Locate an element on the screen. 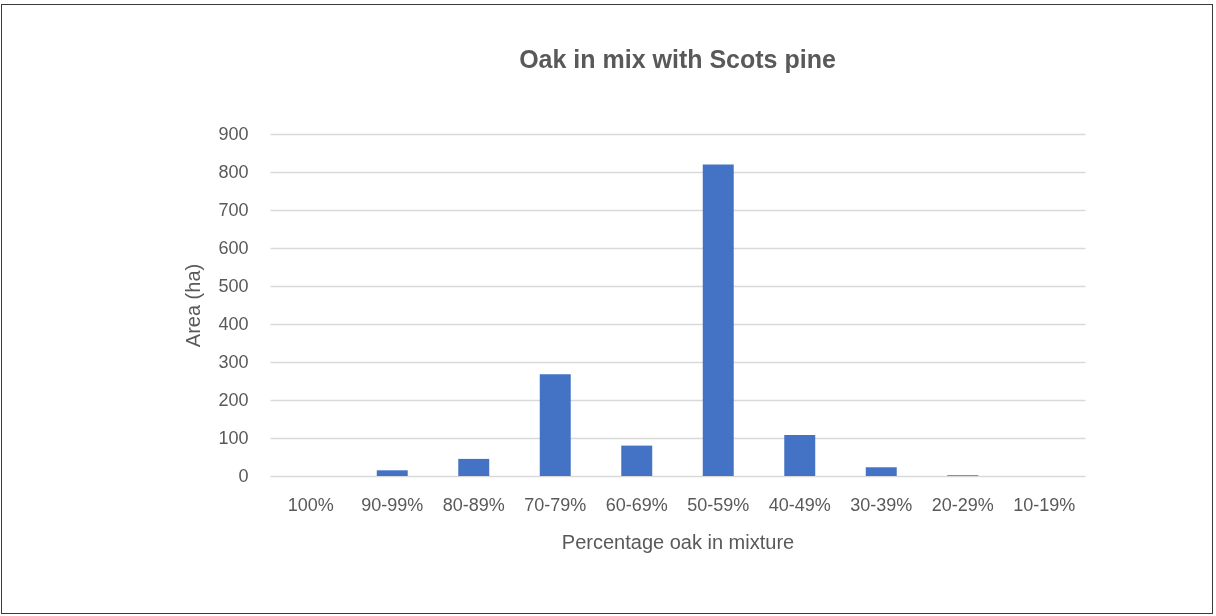  x-tick-label: 50-59% is located at coordinates (718, 504).